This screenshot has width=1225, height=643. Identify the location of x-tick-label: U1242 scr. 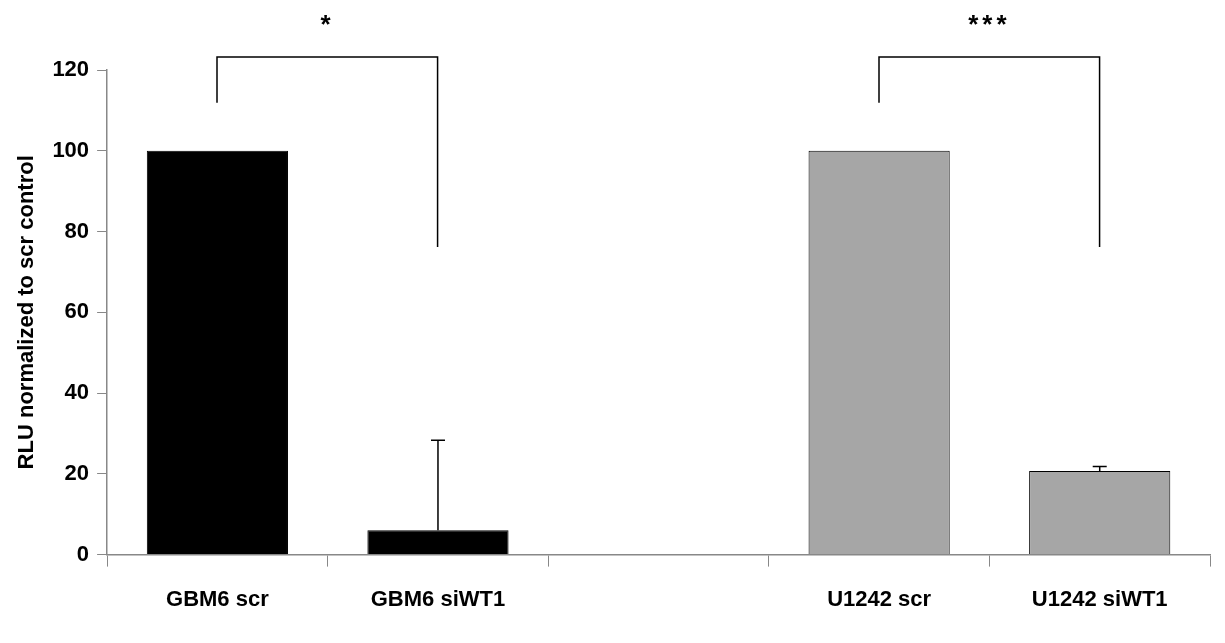
(879, 598).